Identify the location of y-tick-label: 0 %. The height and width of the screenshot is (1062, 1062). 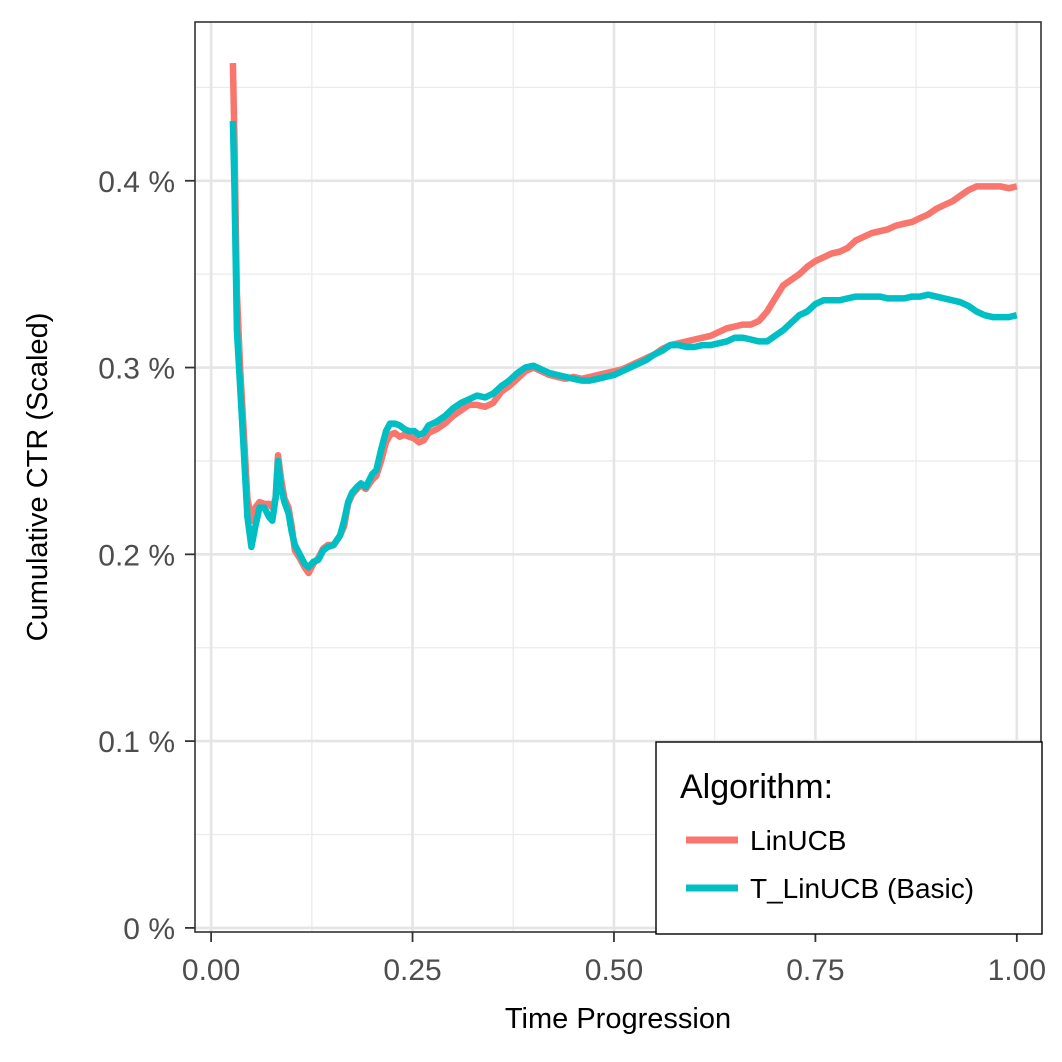
(149, 929).